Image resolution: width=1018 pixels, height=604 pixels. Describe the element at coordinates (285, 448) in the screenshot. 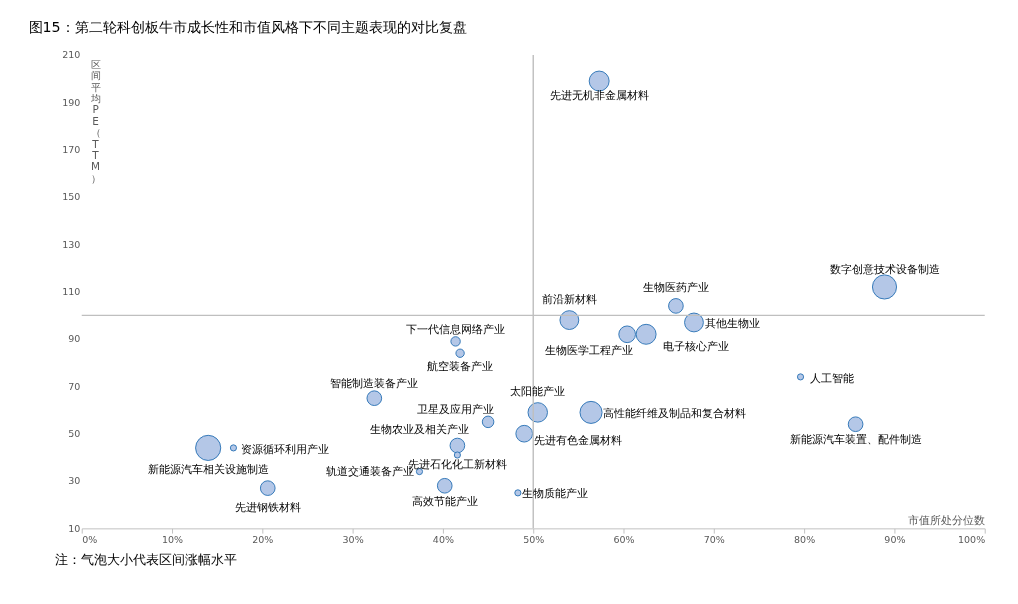

I see `series-label: 资源循环利用产业` at that location.